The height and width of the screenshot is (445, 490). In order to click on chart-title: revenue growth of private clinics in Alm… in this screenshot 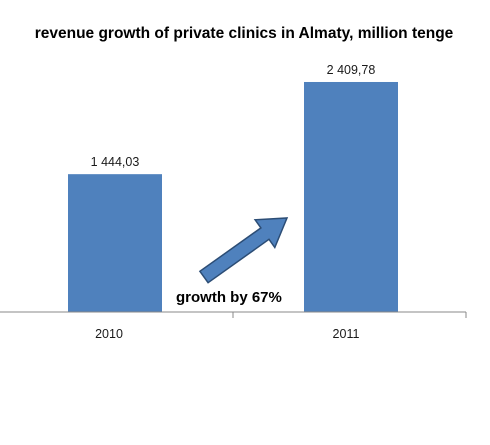, I will do `click(244, 33)`.